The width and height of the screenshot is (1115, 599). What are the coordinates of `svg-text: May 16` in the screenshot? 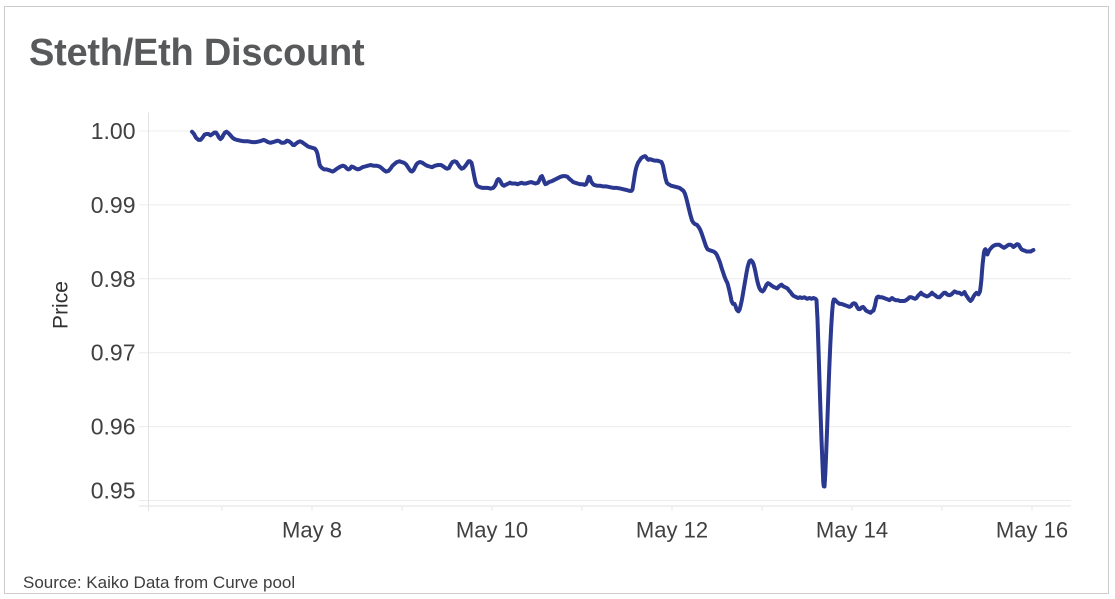 It's located at (1032, 530).